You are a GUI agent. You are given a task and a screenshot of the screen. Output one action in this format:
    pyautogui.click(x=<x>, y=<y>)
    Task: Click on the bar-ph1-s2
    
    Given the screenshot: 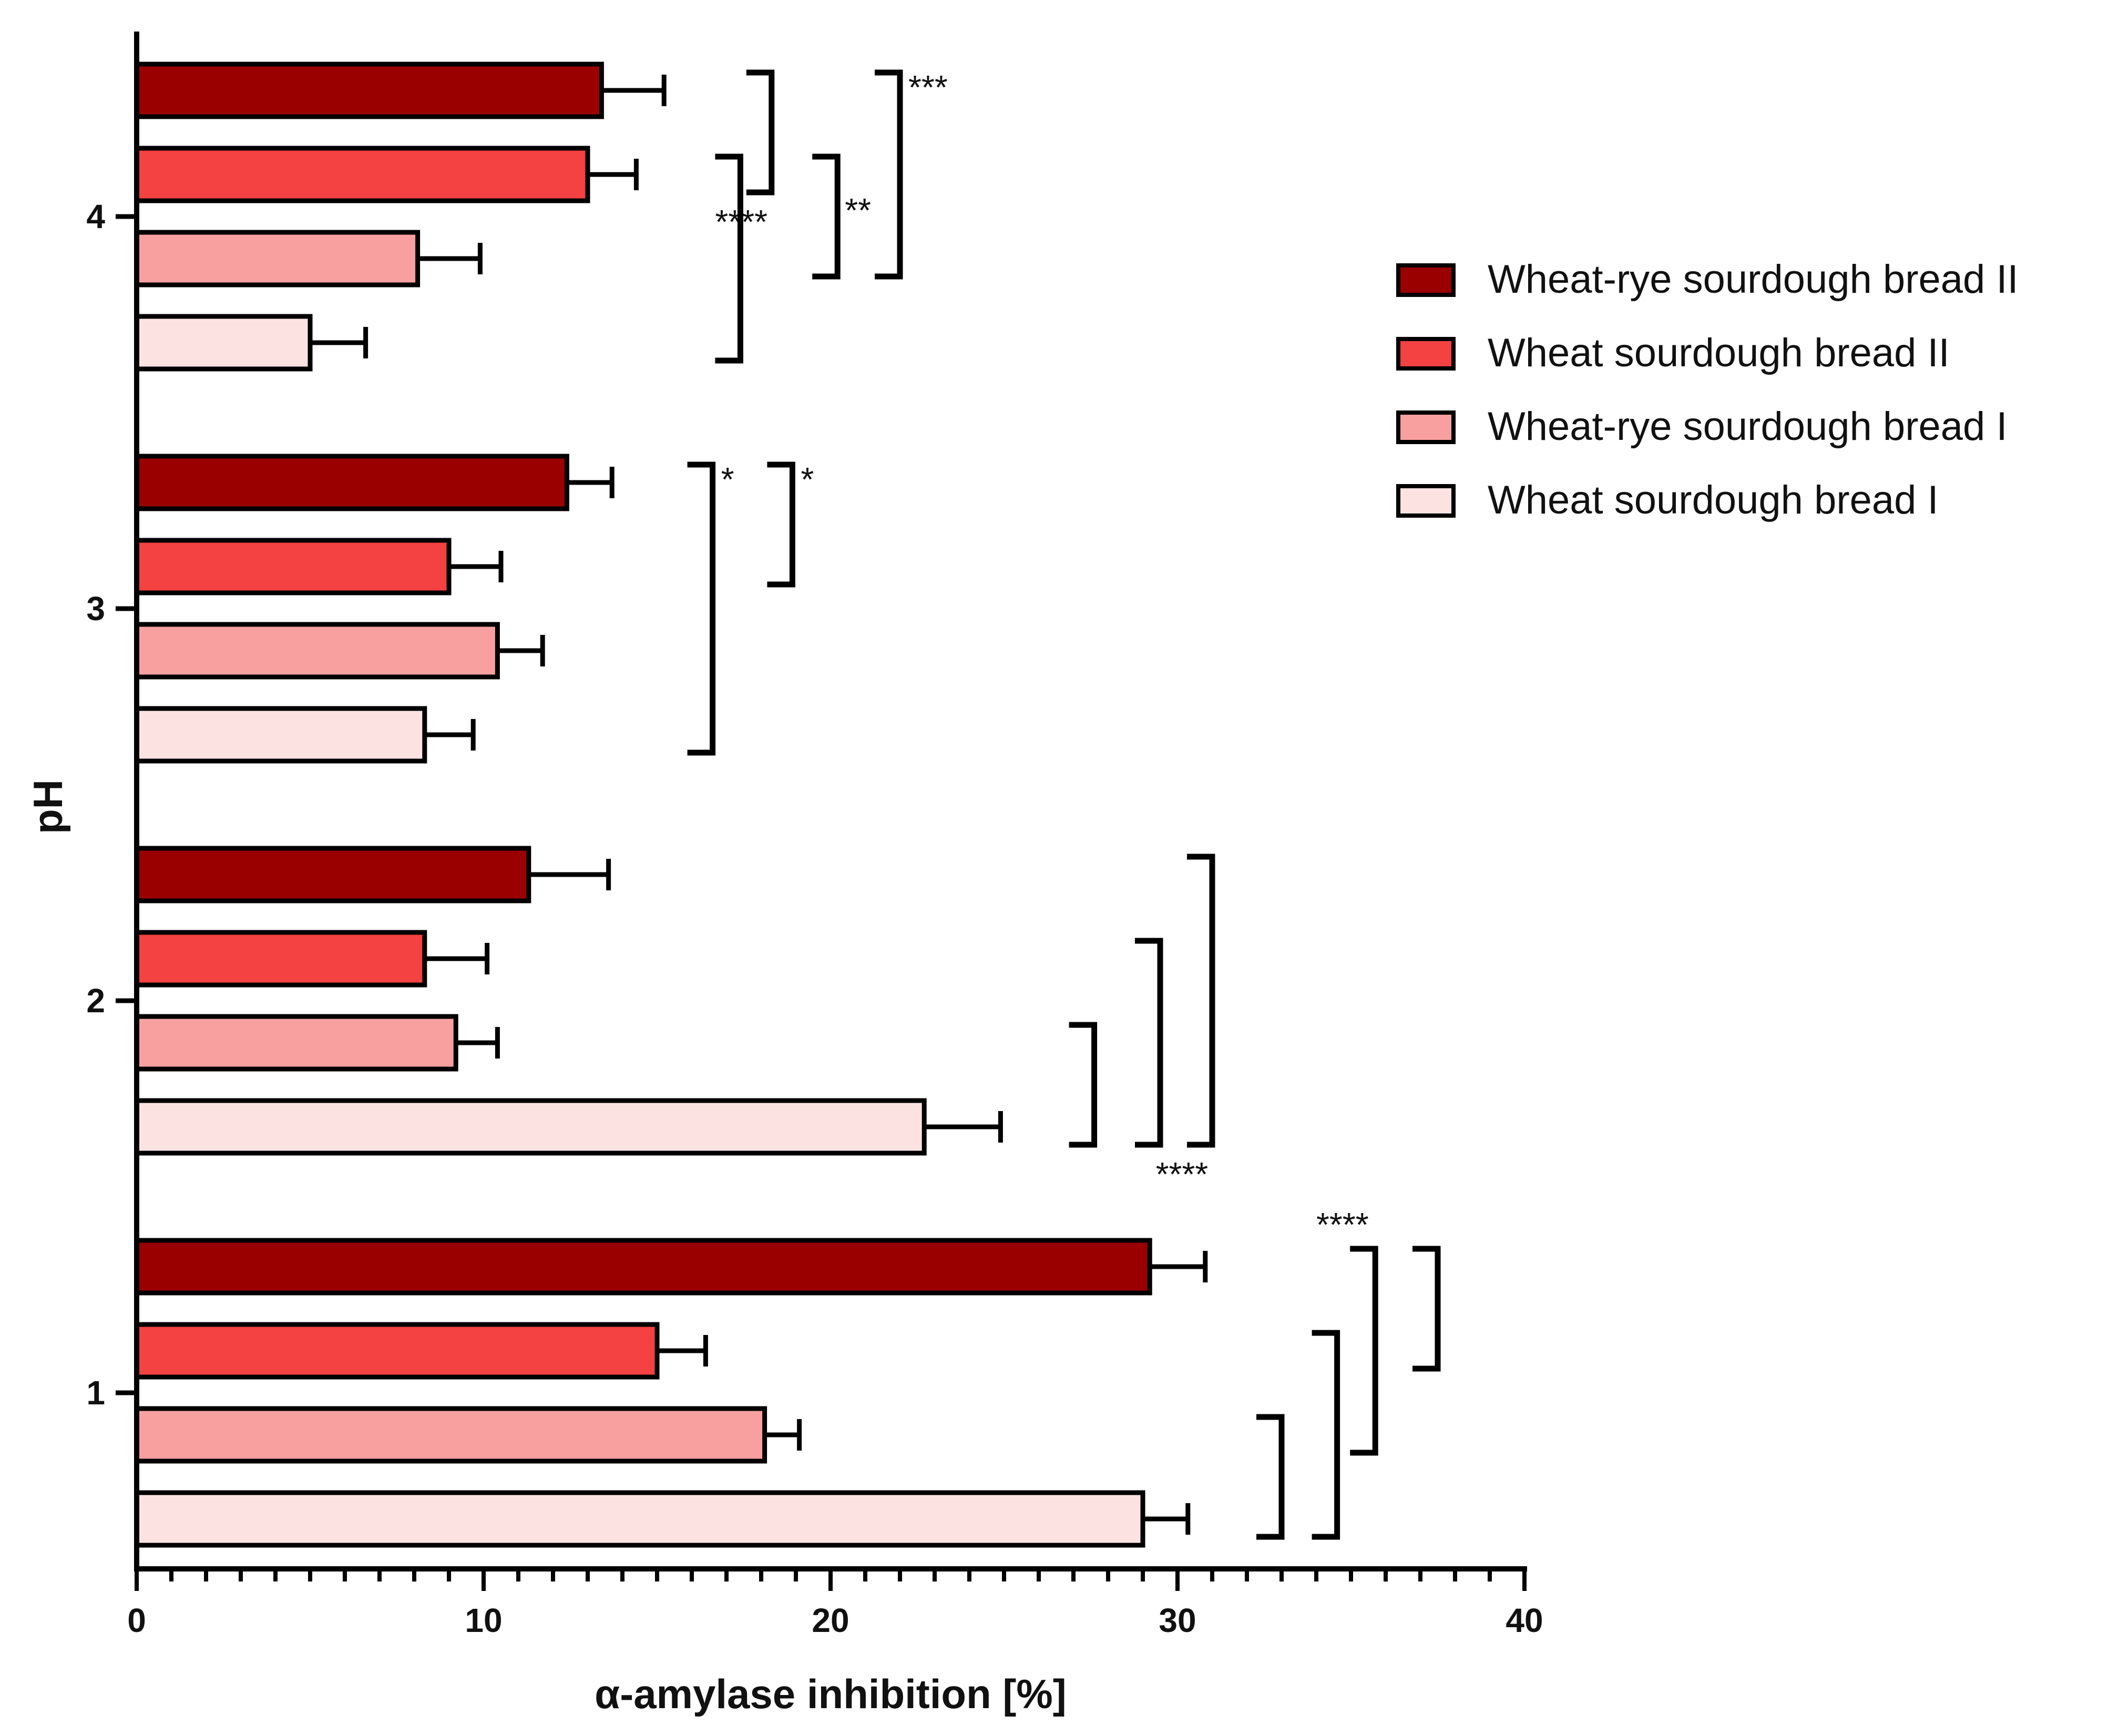 What is the action you would take?
    pyautogui.click(x=450, y=1435)
    